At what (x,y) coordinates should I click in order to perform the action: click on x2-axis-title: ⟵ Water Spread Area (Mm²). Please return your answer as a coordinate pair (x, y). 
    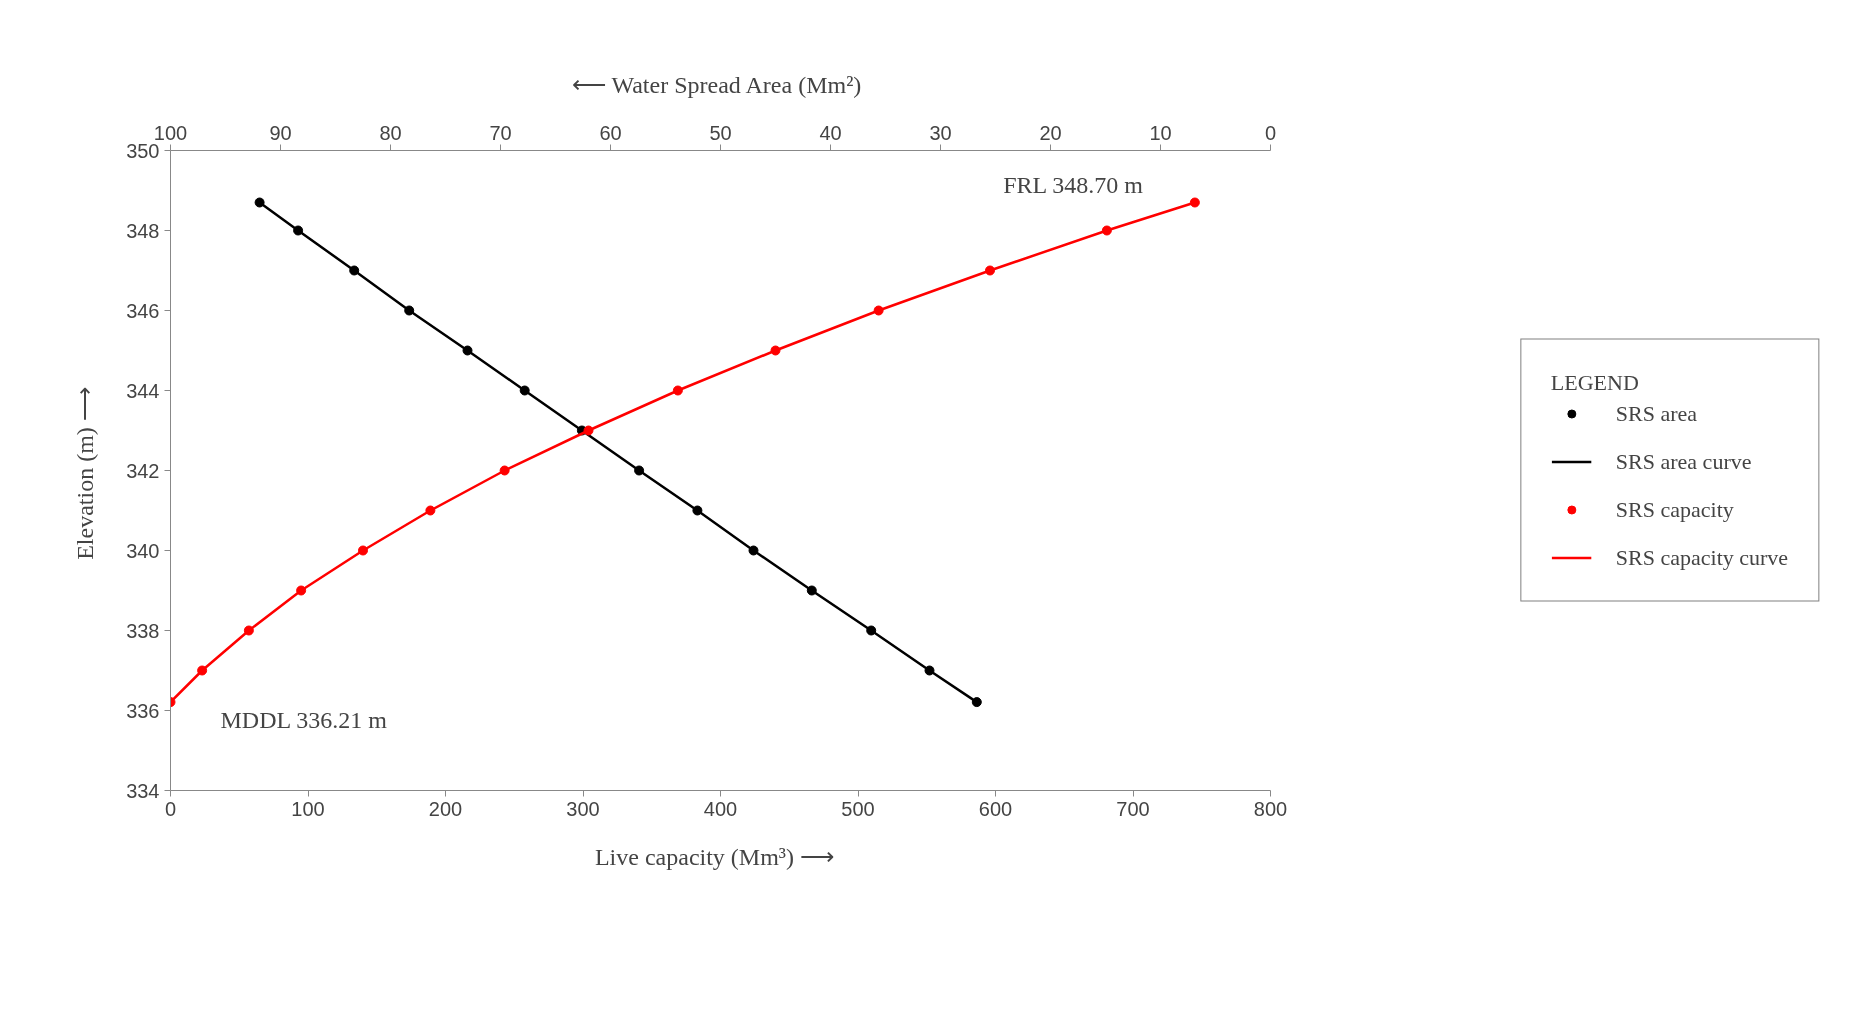
    Looking at the image, I should click on (716, 84).